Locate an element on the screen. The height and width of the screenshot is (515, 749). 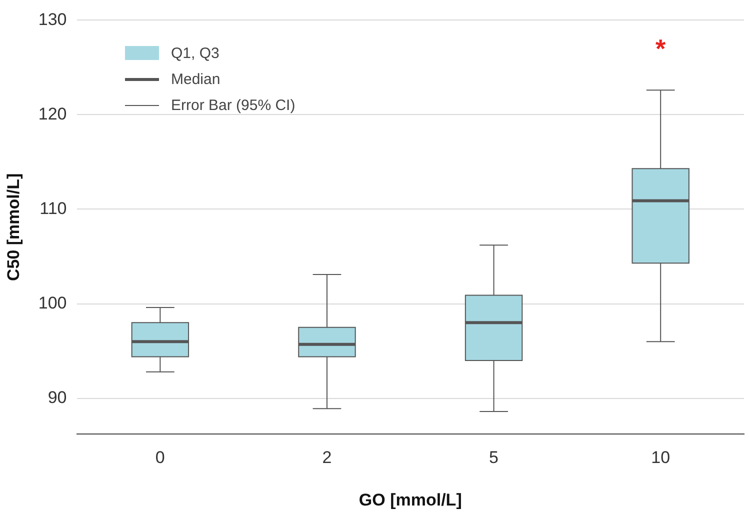
x-tick-label: 10 is located at coordinates (660, 458).